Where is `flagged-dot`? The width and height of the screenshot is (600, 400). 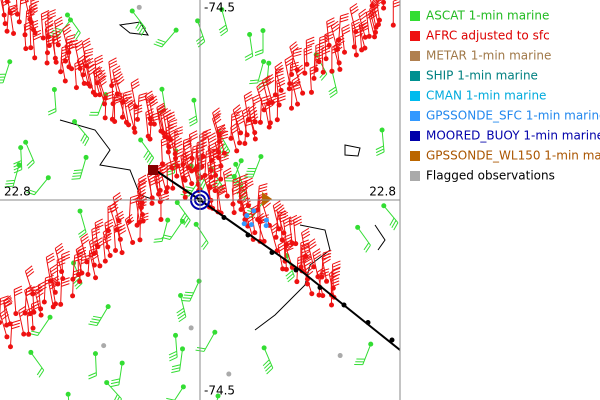 flagged-dot is located at coordinates (191, 328).